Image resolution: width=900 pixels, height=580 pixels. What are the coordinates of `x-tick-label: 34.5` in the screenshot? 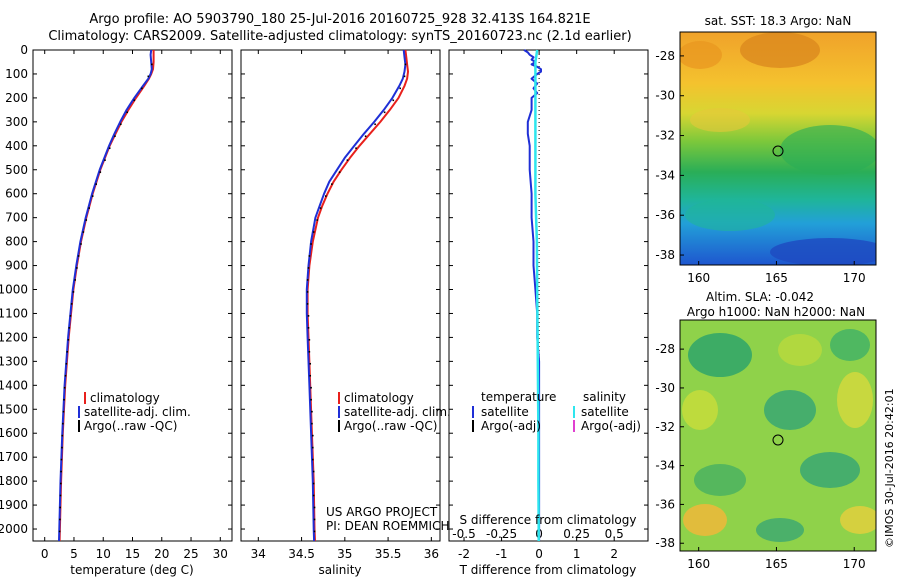 It's located at (301, 554).